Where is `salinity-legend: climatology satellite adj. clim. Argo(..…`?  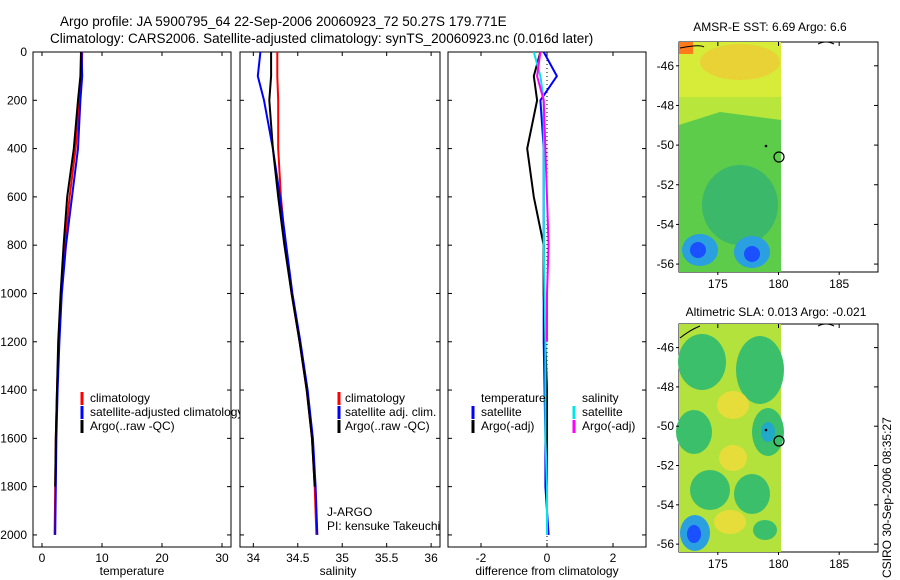 salinity-legend: climatology satellite adj. clim. Argo(..… is located at coordinates (386, 412).